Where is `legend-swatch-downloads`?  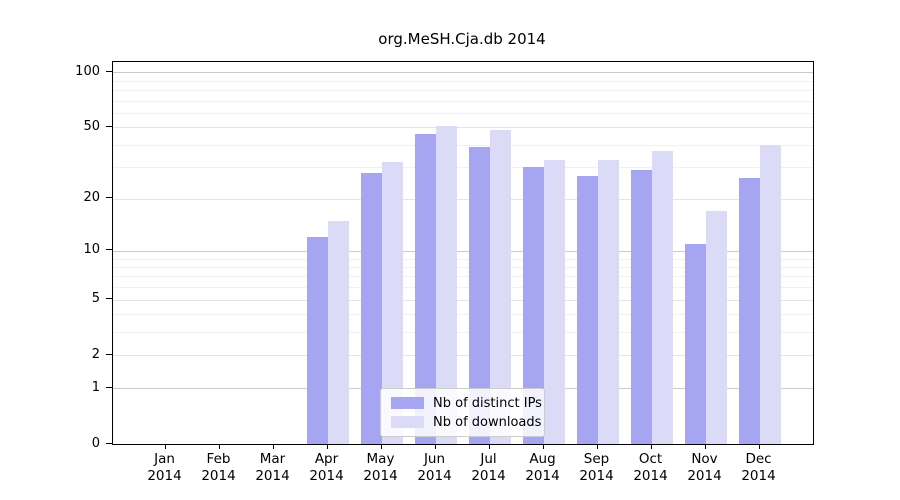 legend-swatch-downloads is located at coordinates (407, 422).